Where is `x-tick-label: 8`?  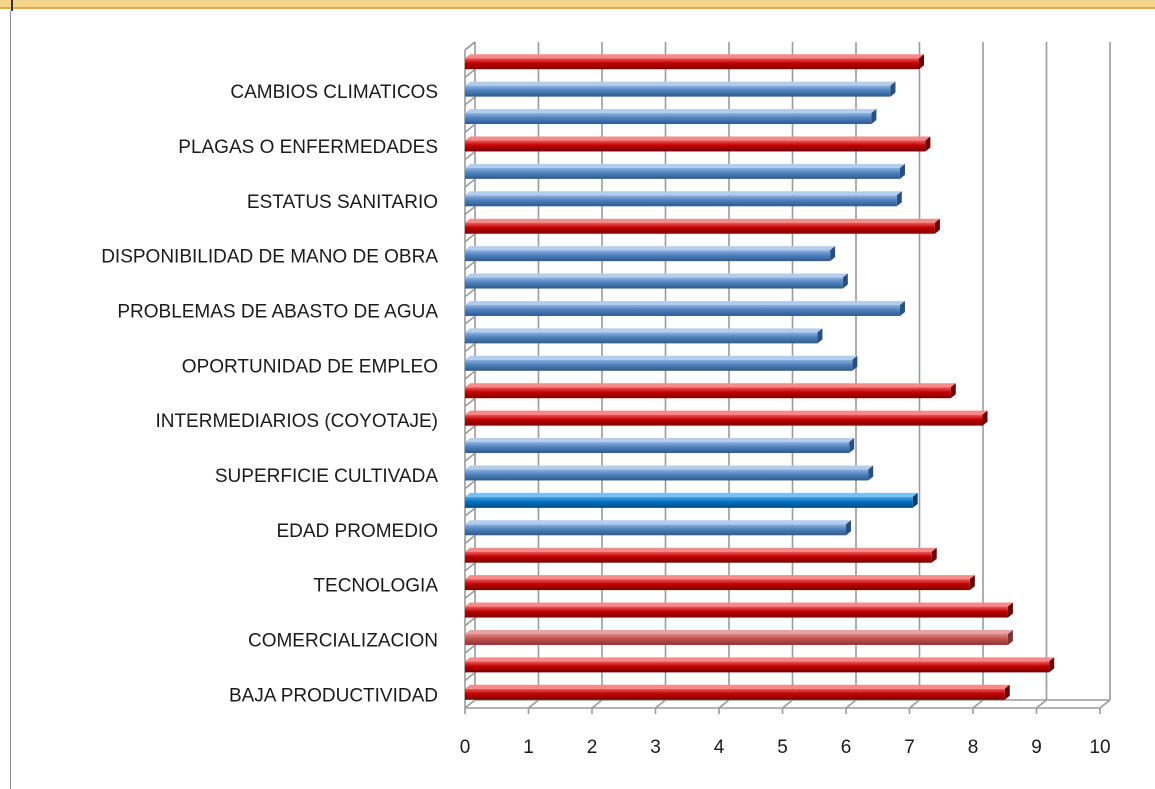
x-tick-label: 8 is located at coordinates (973, 747).